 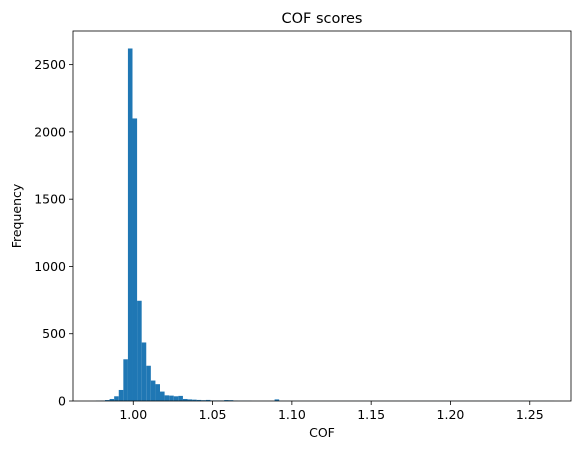 I want to click on x-tick-label: 1.20, so click(x=451, y=414).